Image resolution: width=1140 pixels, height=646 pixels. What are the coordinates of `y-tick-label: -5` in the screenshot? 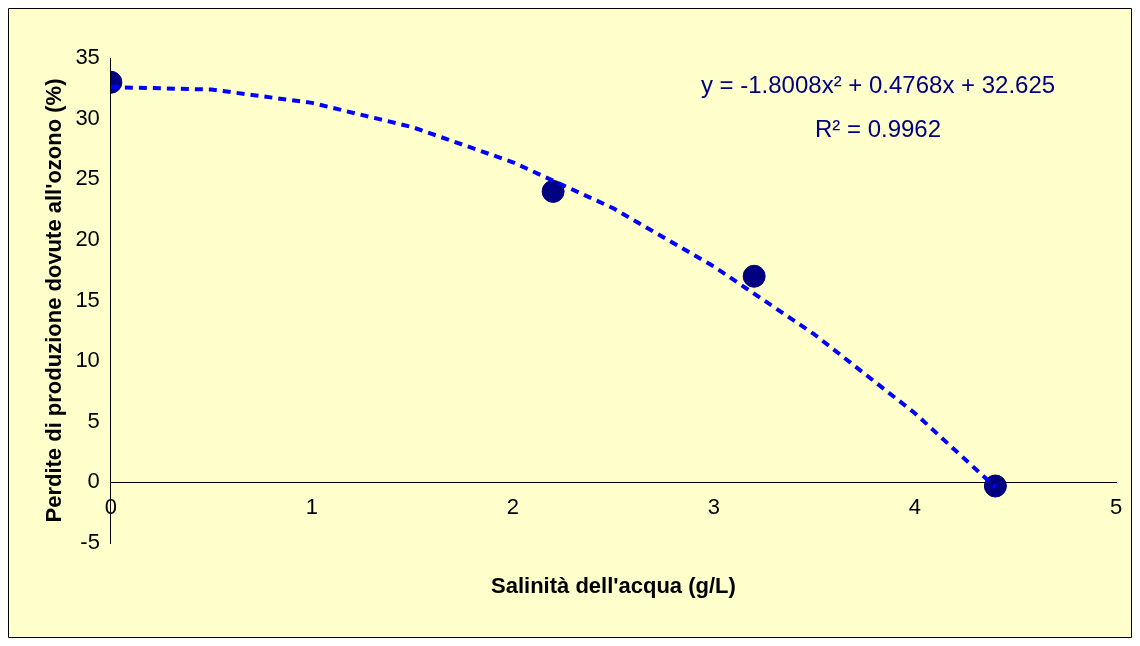 It's located at (90, 542).